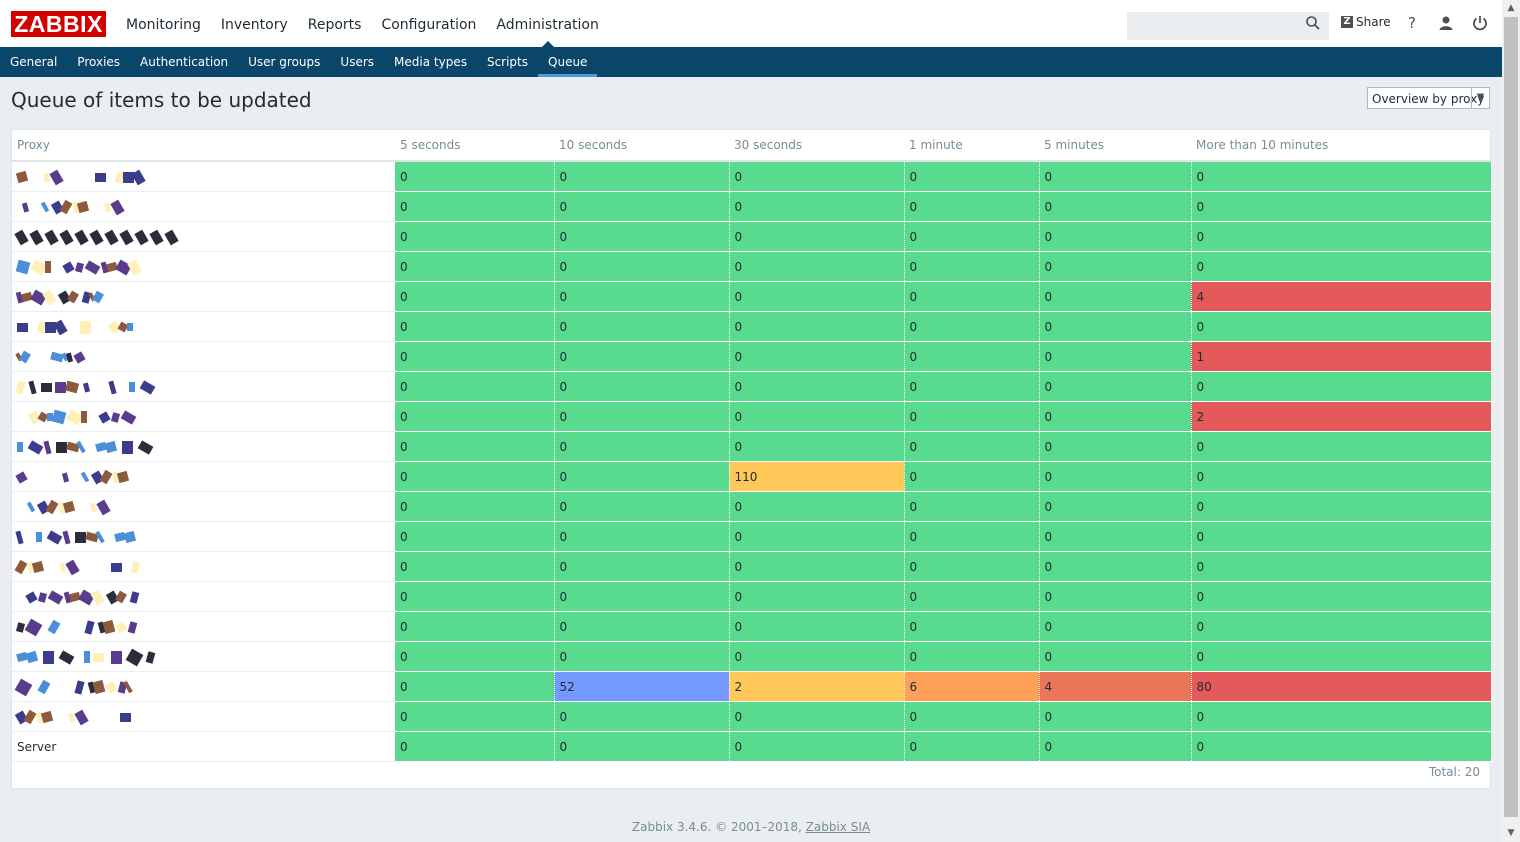 The width and height of the screenshot is (1520, 842). Describe the element at coordinates (1313, 23) in the screenshot. I see `search-icon` at that location.